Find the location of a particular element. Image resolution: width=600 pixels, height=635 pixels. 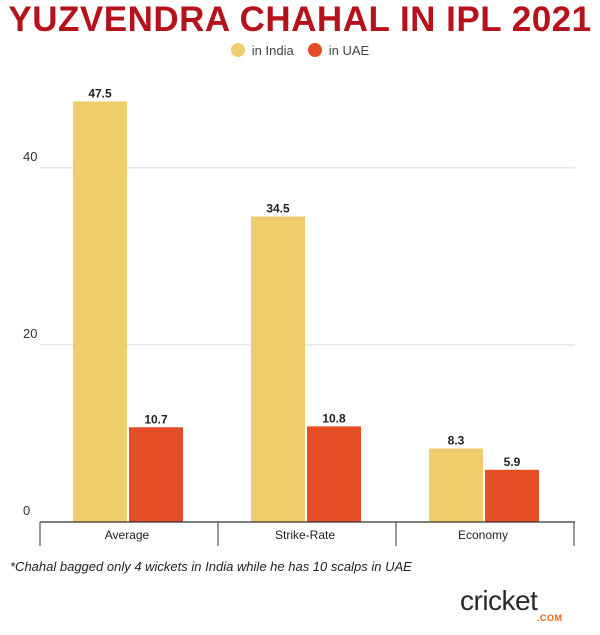

data-label: 34.5 is located at coordinates (278, 209).